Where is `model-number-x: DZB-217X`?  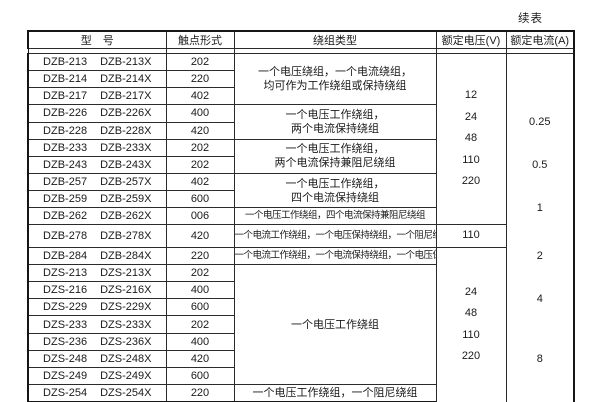
model-number-x: DZB-217X is located at coordinates (126, 96).